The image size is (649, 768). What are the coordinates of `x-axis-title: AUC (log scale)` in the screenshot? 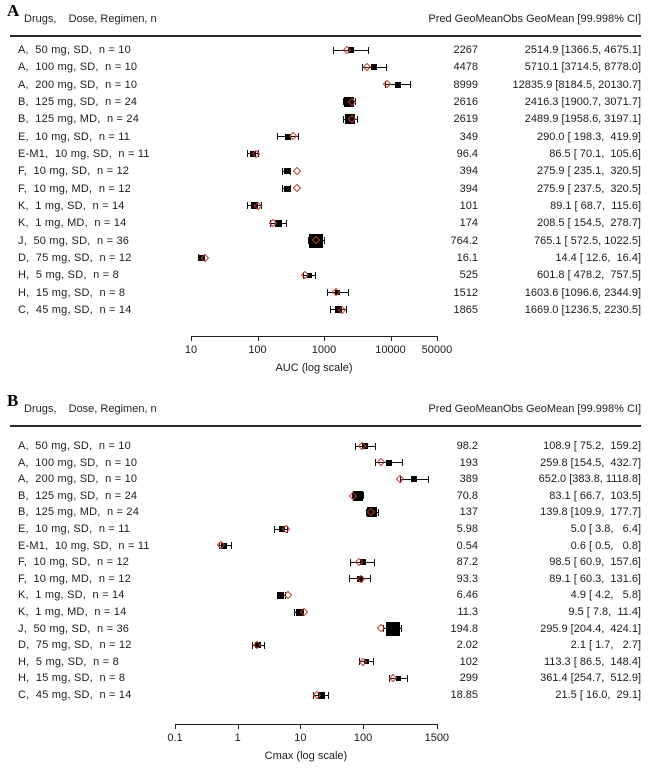 It's located at (314, 368).